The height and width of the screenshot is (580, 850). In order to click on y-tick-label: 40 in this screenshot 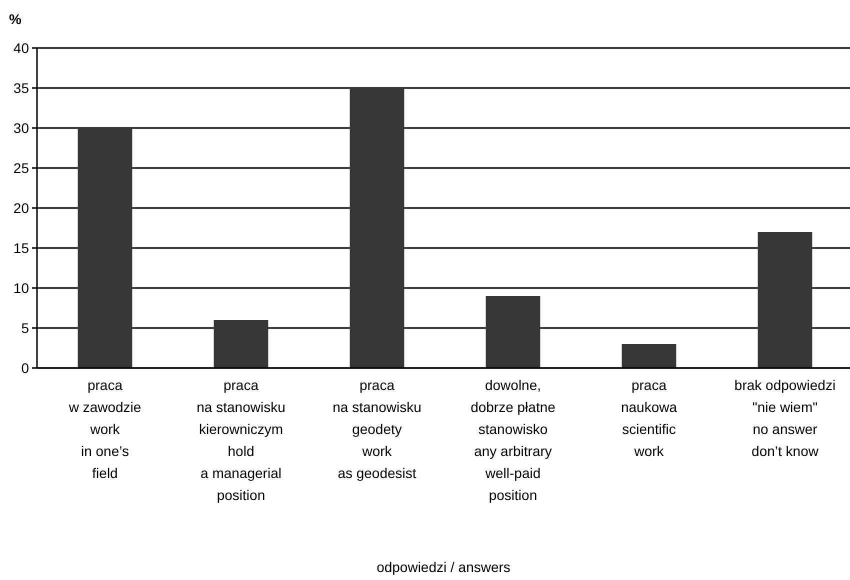, I will do `click(21, 48)`.